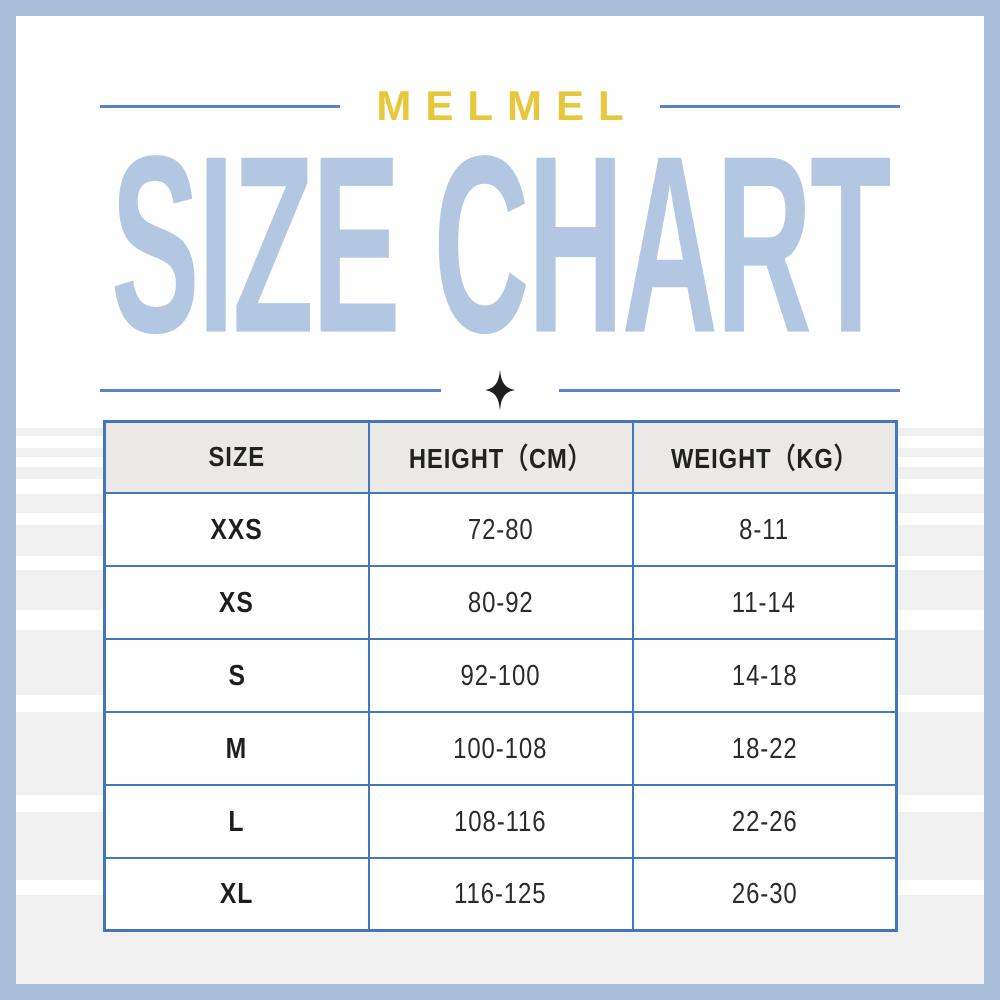 The image size is (1000, 1000). I want to click on weight-cell: 14-18, so click(764, 675).